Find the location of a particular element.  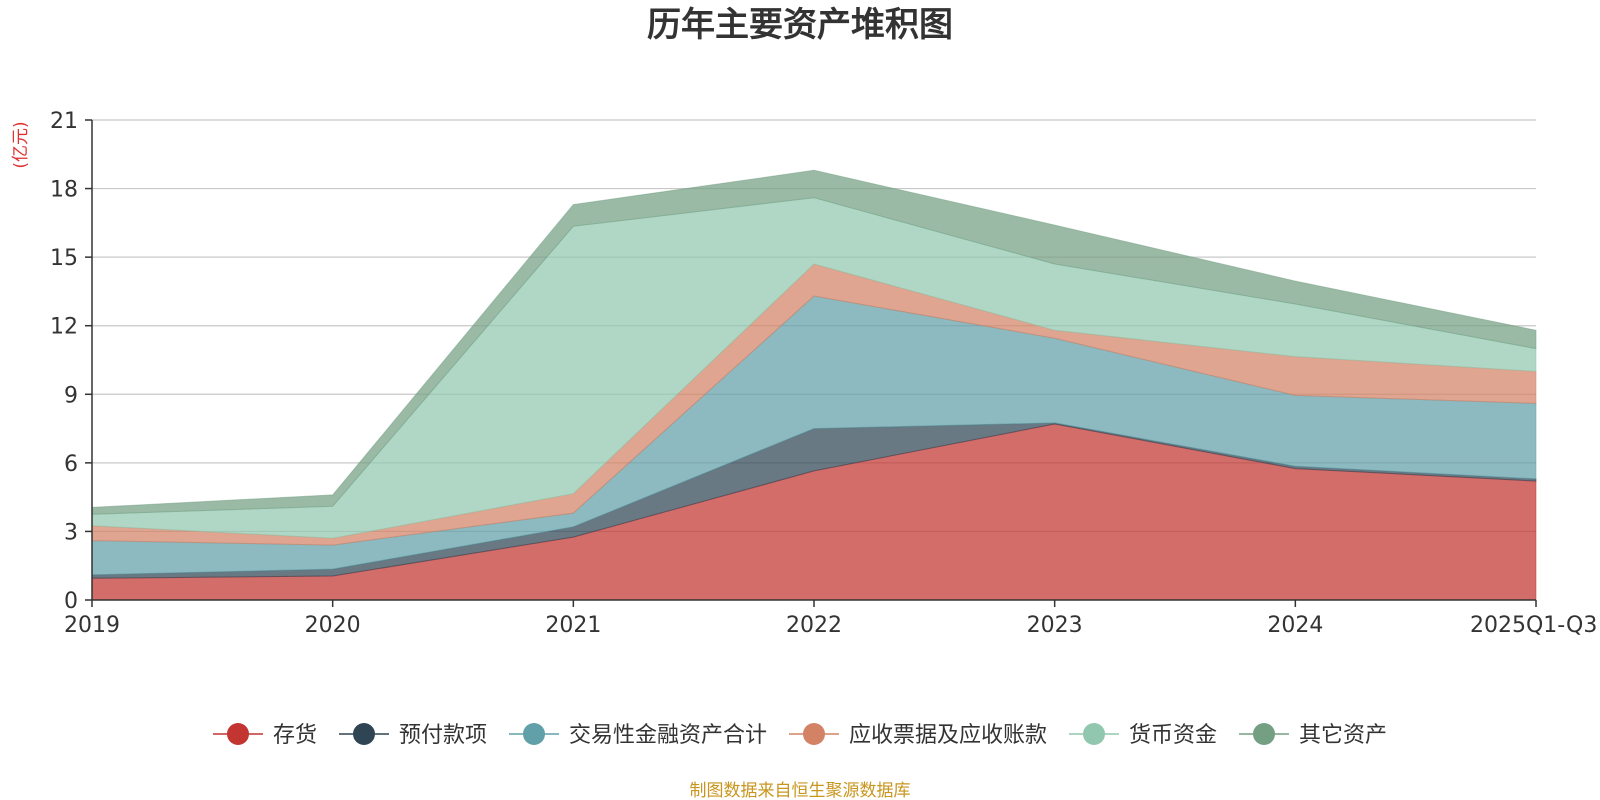

x-tick-label: 2024 is located at coordinates (1295, 625).